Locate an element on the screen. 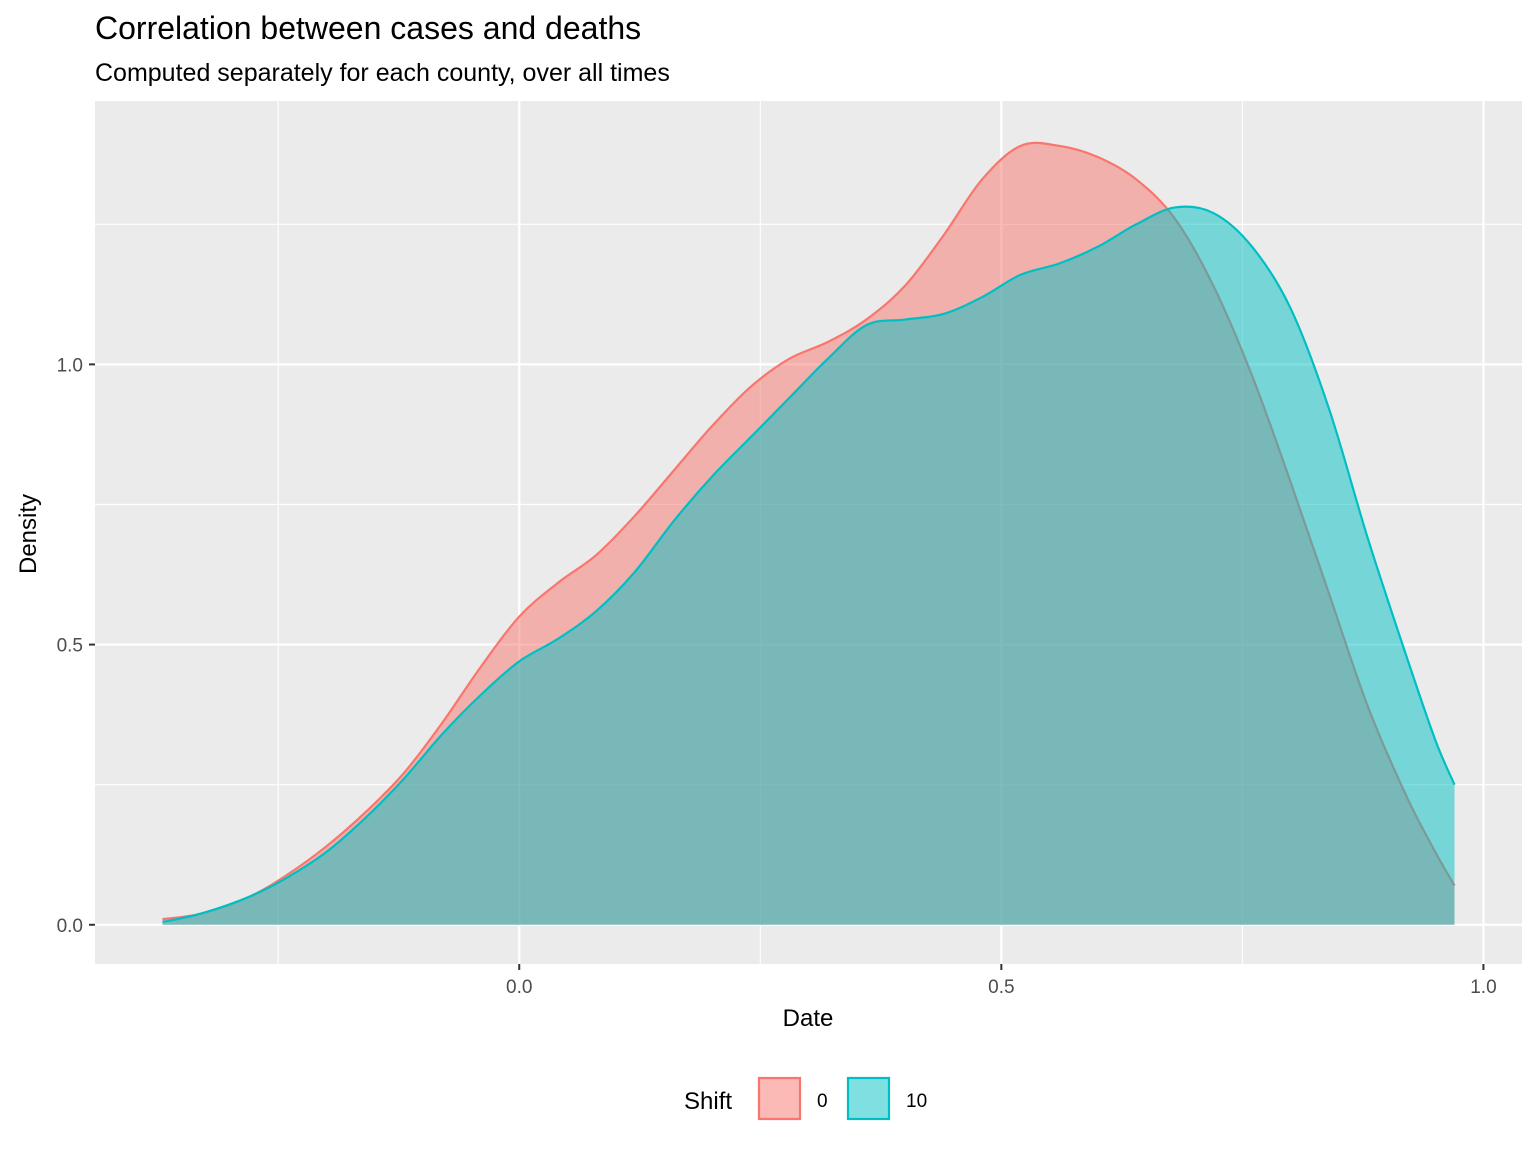 This screenshot has width=1536, height=1152. x-axis-title: Date is located at coordinates (808, 1018).